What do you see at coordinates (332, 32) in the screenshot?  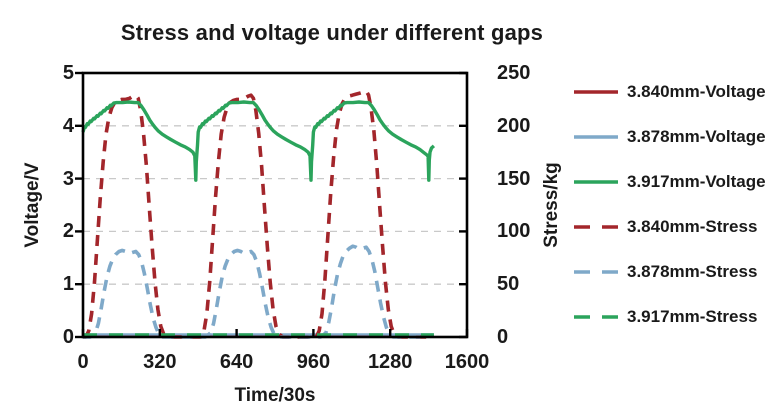 I see `chart-title: Stress and voltage under different gaps` at bounding box center [332, 32].